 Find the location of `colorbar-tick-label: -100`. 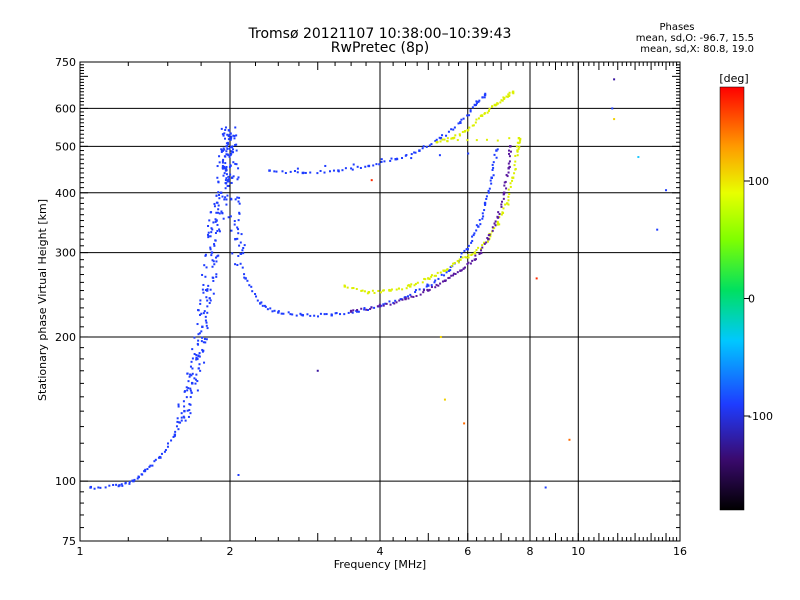

colorbar-tick-label: -100 is located at coordinates (760, 416).